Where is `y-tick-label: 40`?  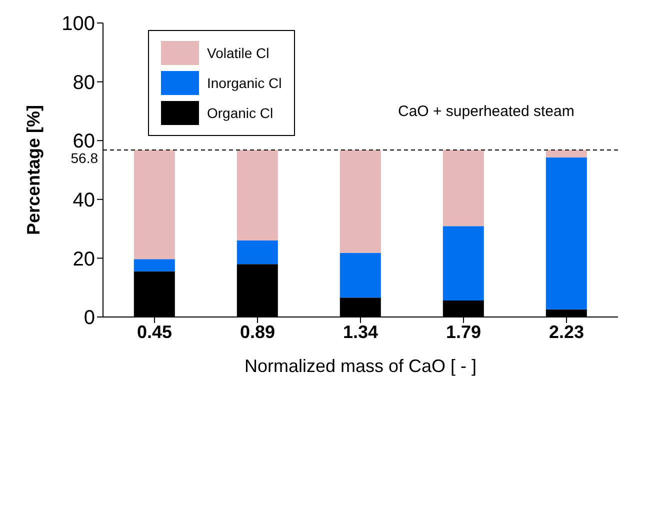
y-tick-label: 40 is located at coordinates (83, 201).